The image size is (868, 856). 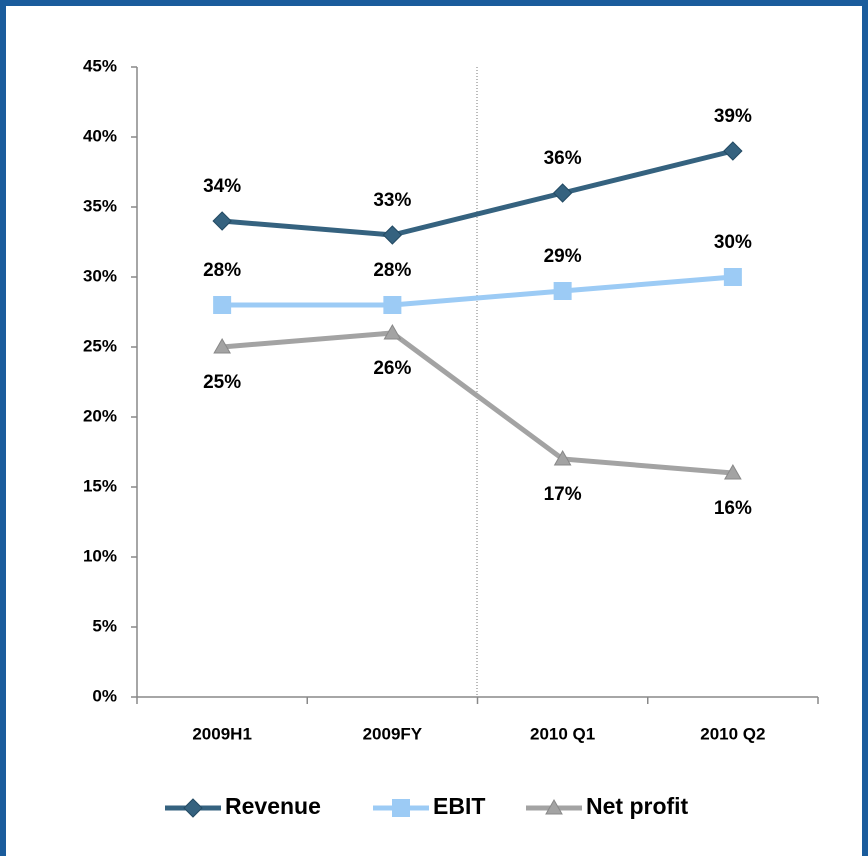 What do you see at coordinates (393, 733) in the screenshot?
I see `x-tick-label: 2009FY` at bounding box center [393, 733].